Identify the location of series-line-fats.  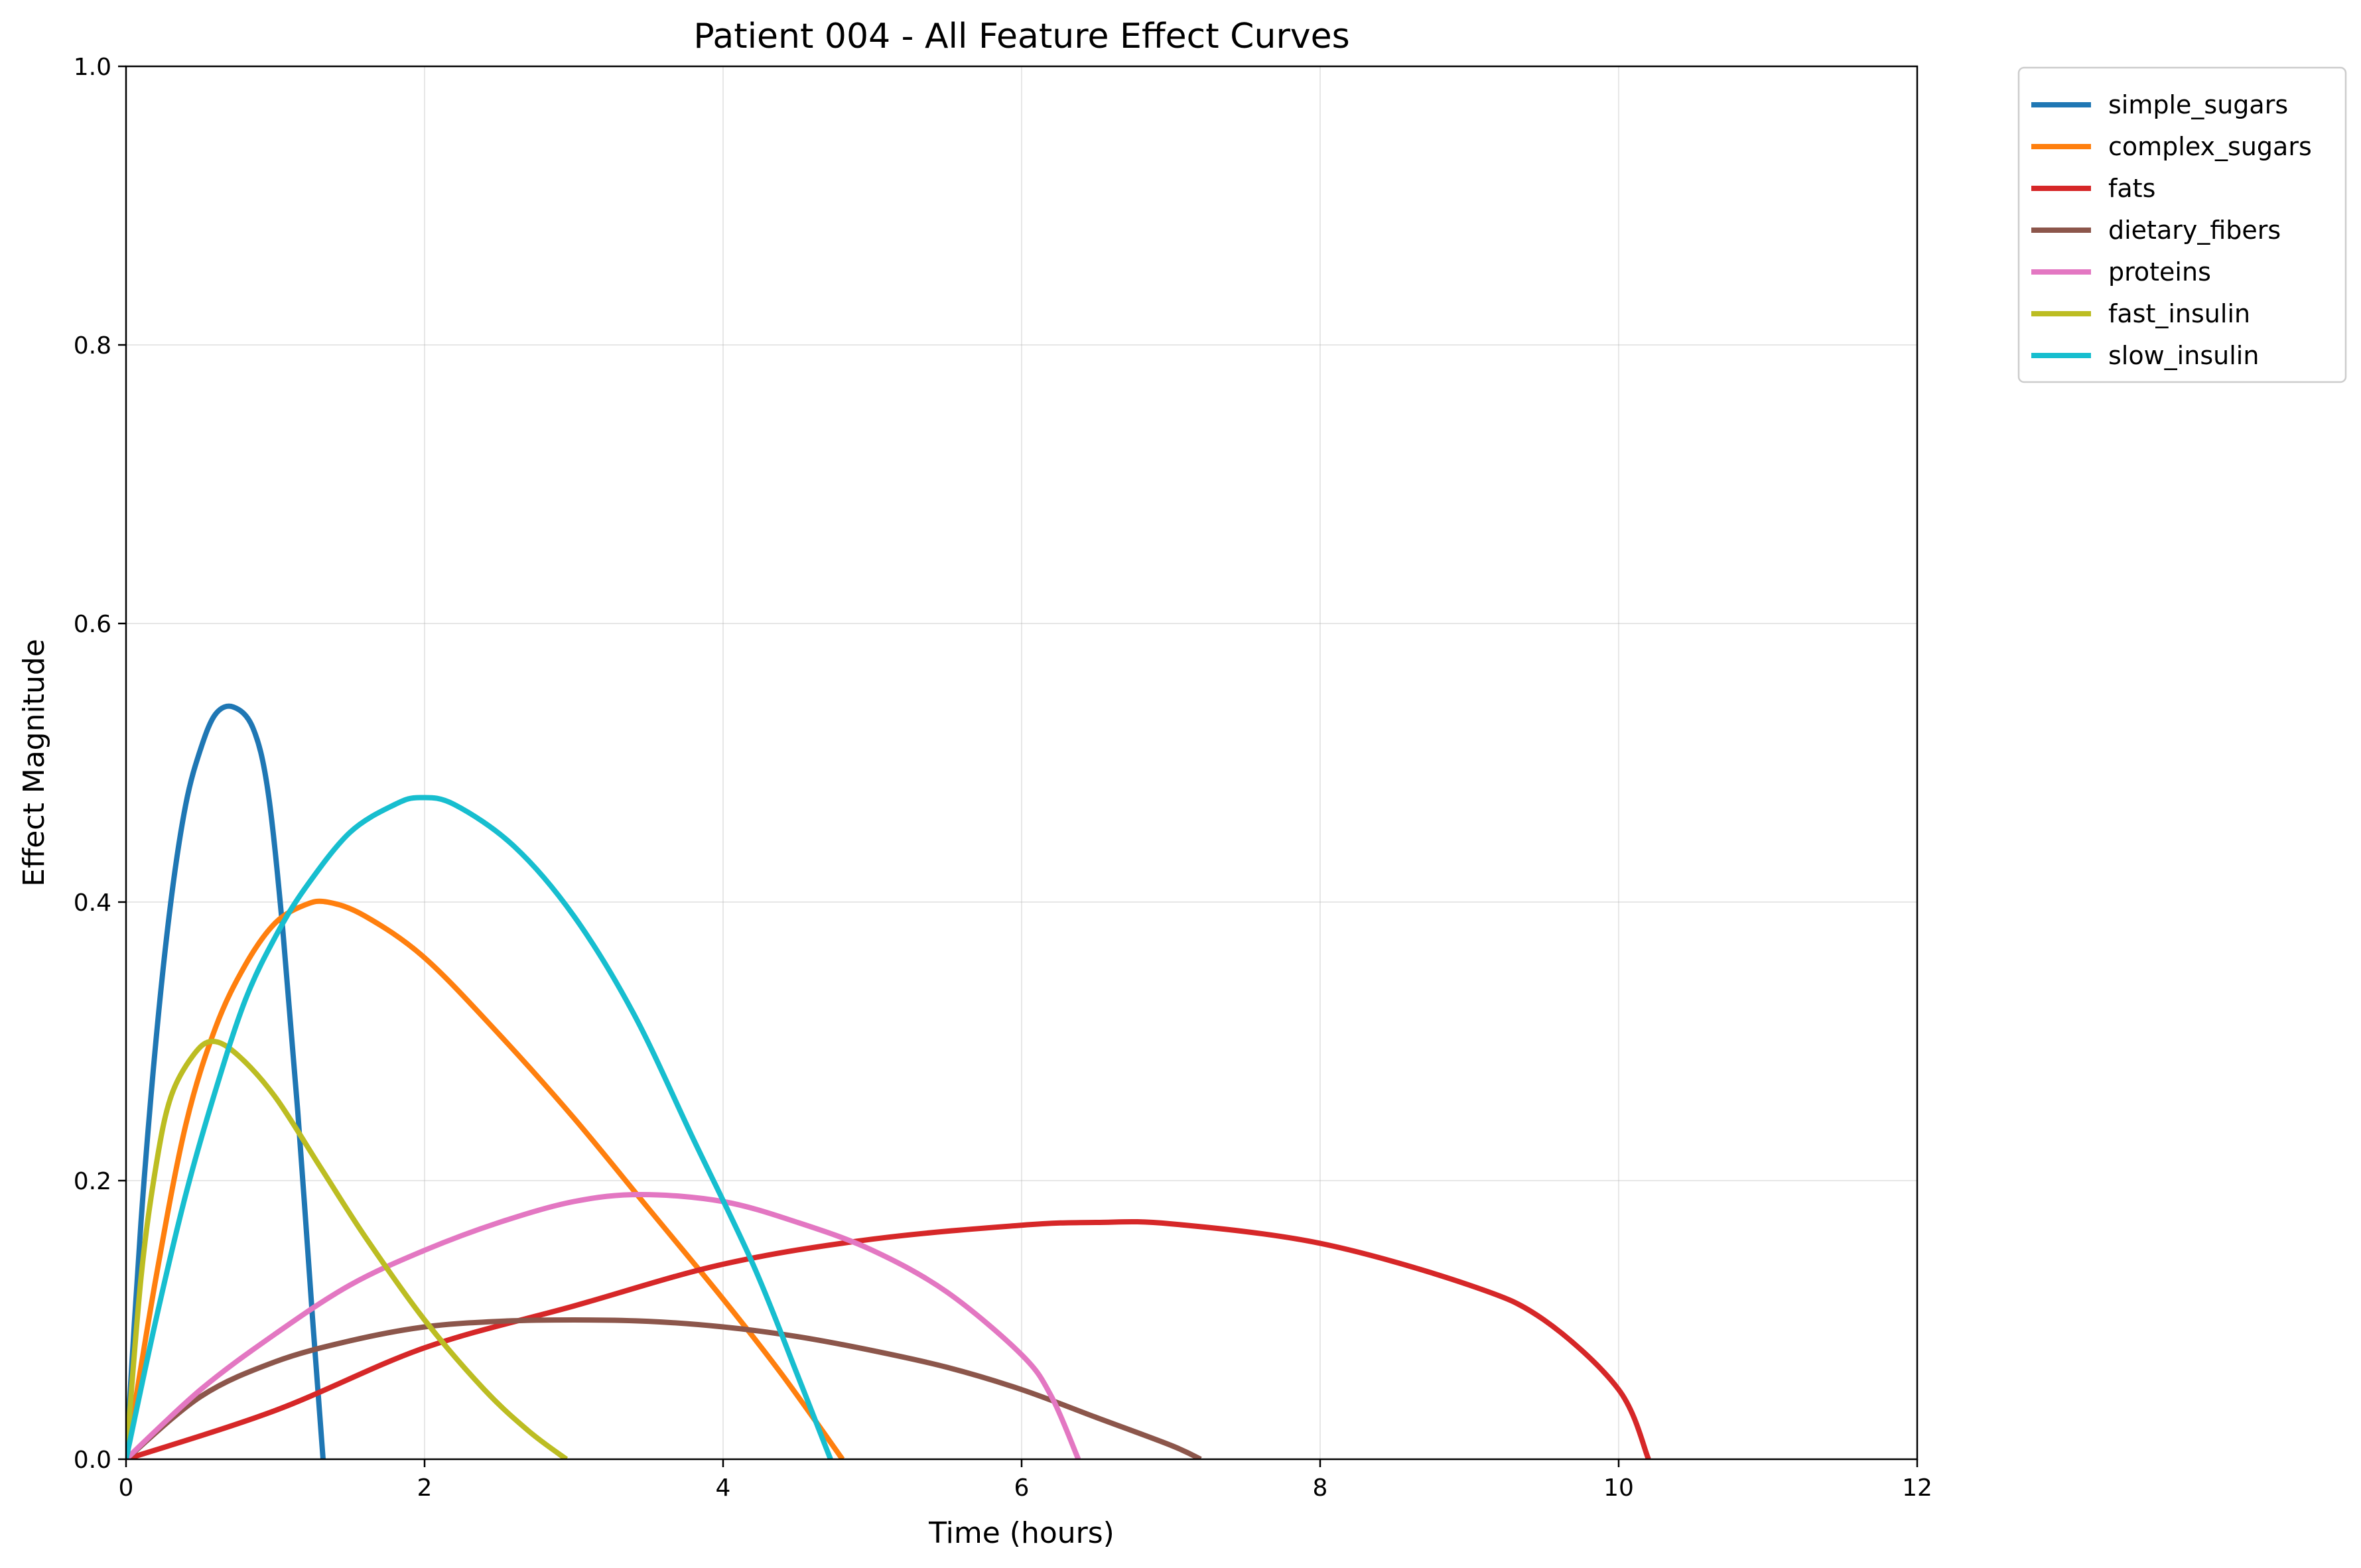
(888, 1339).